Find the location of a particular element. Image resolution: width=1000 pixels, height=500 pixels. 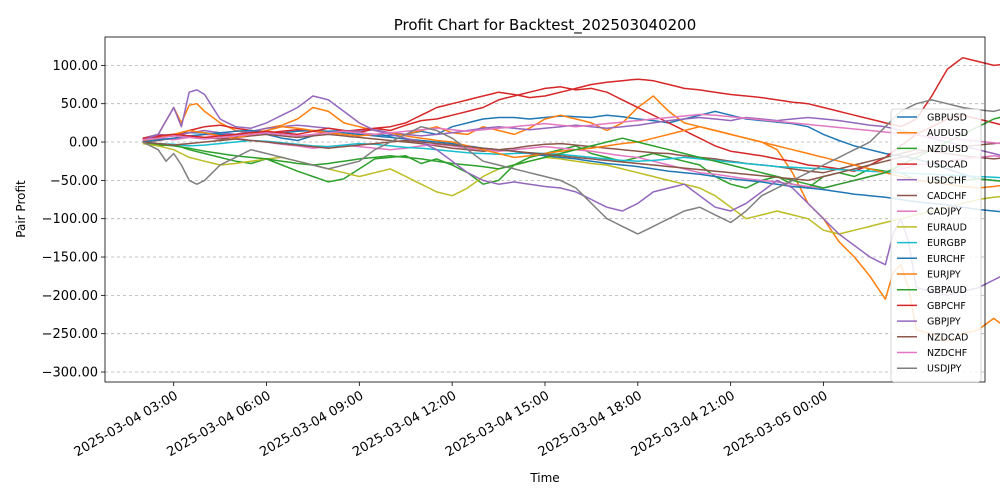

legend-label: GBPJPY is located at coordinates (944, 322).